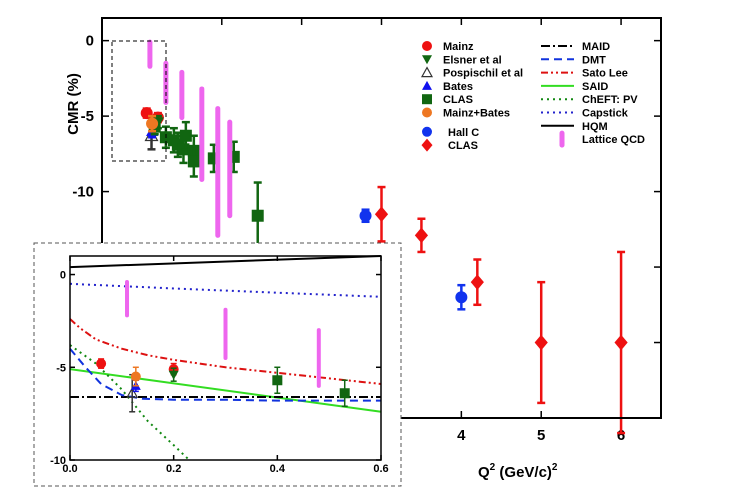 Image resolution: width=747 pixels, height=498 pixels. Describe the element at coordinates (427, 72) in the screenshot. I see `legend-pospischil-et-al-marker` at that location.